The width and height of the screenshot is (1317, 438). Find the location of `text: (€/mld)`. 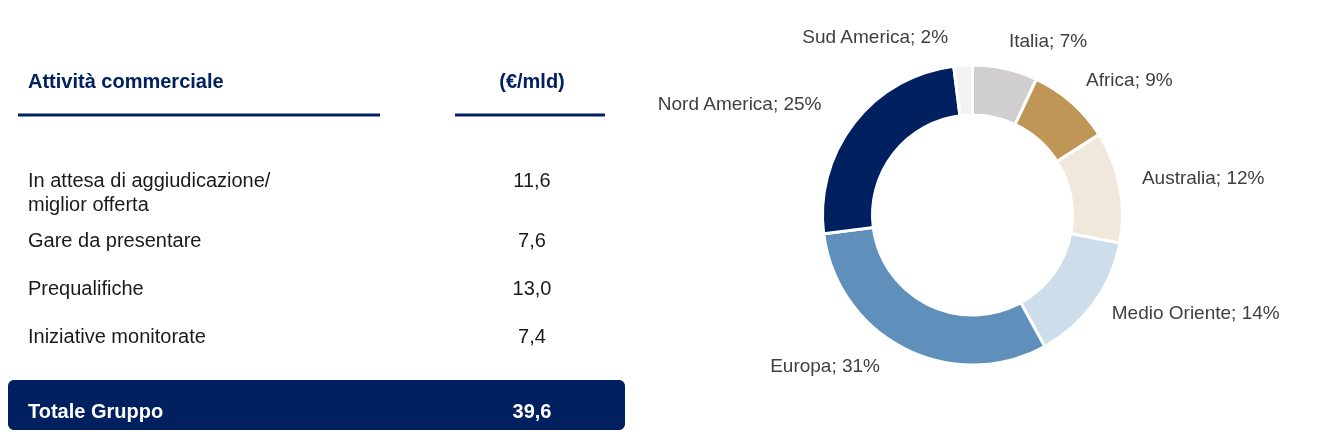

text: (€/mld) is located at coordinates (532, 81).